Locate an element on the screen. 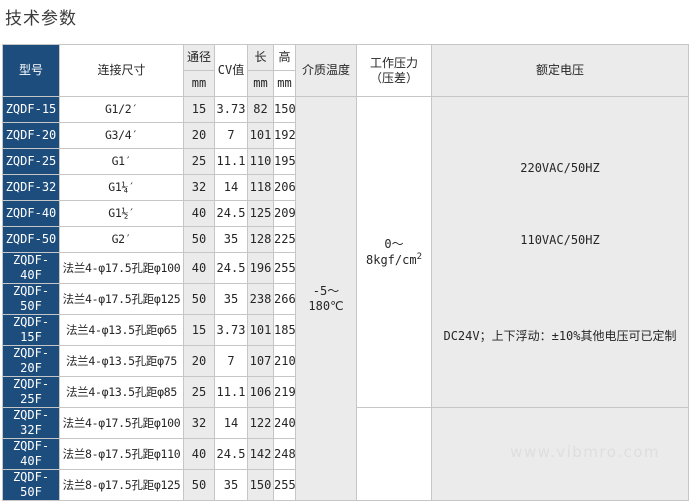  pressure-value: 0～8kgf/cm is located at coordinates (391, 251).